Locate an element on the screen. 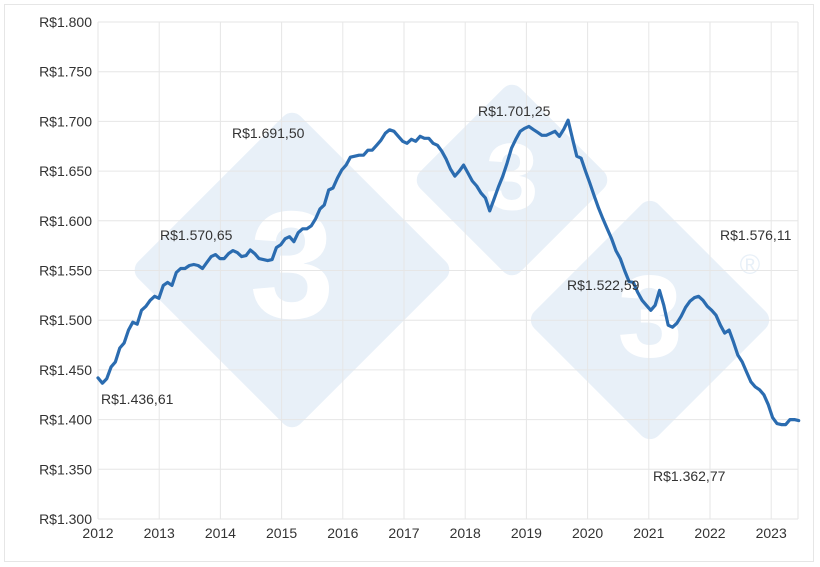  x-tick-label: 2019 is located at coordinates (526, 533).